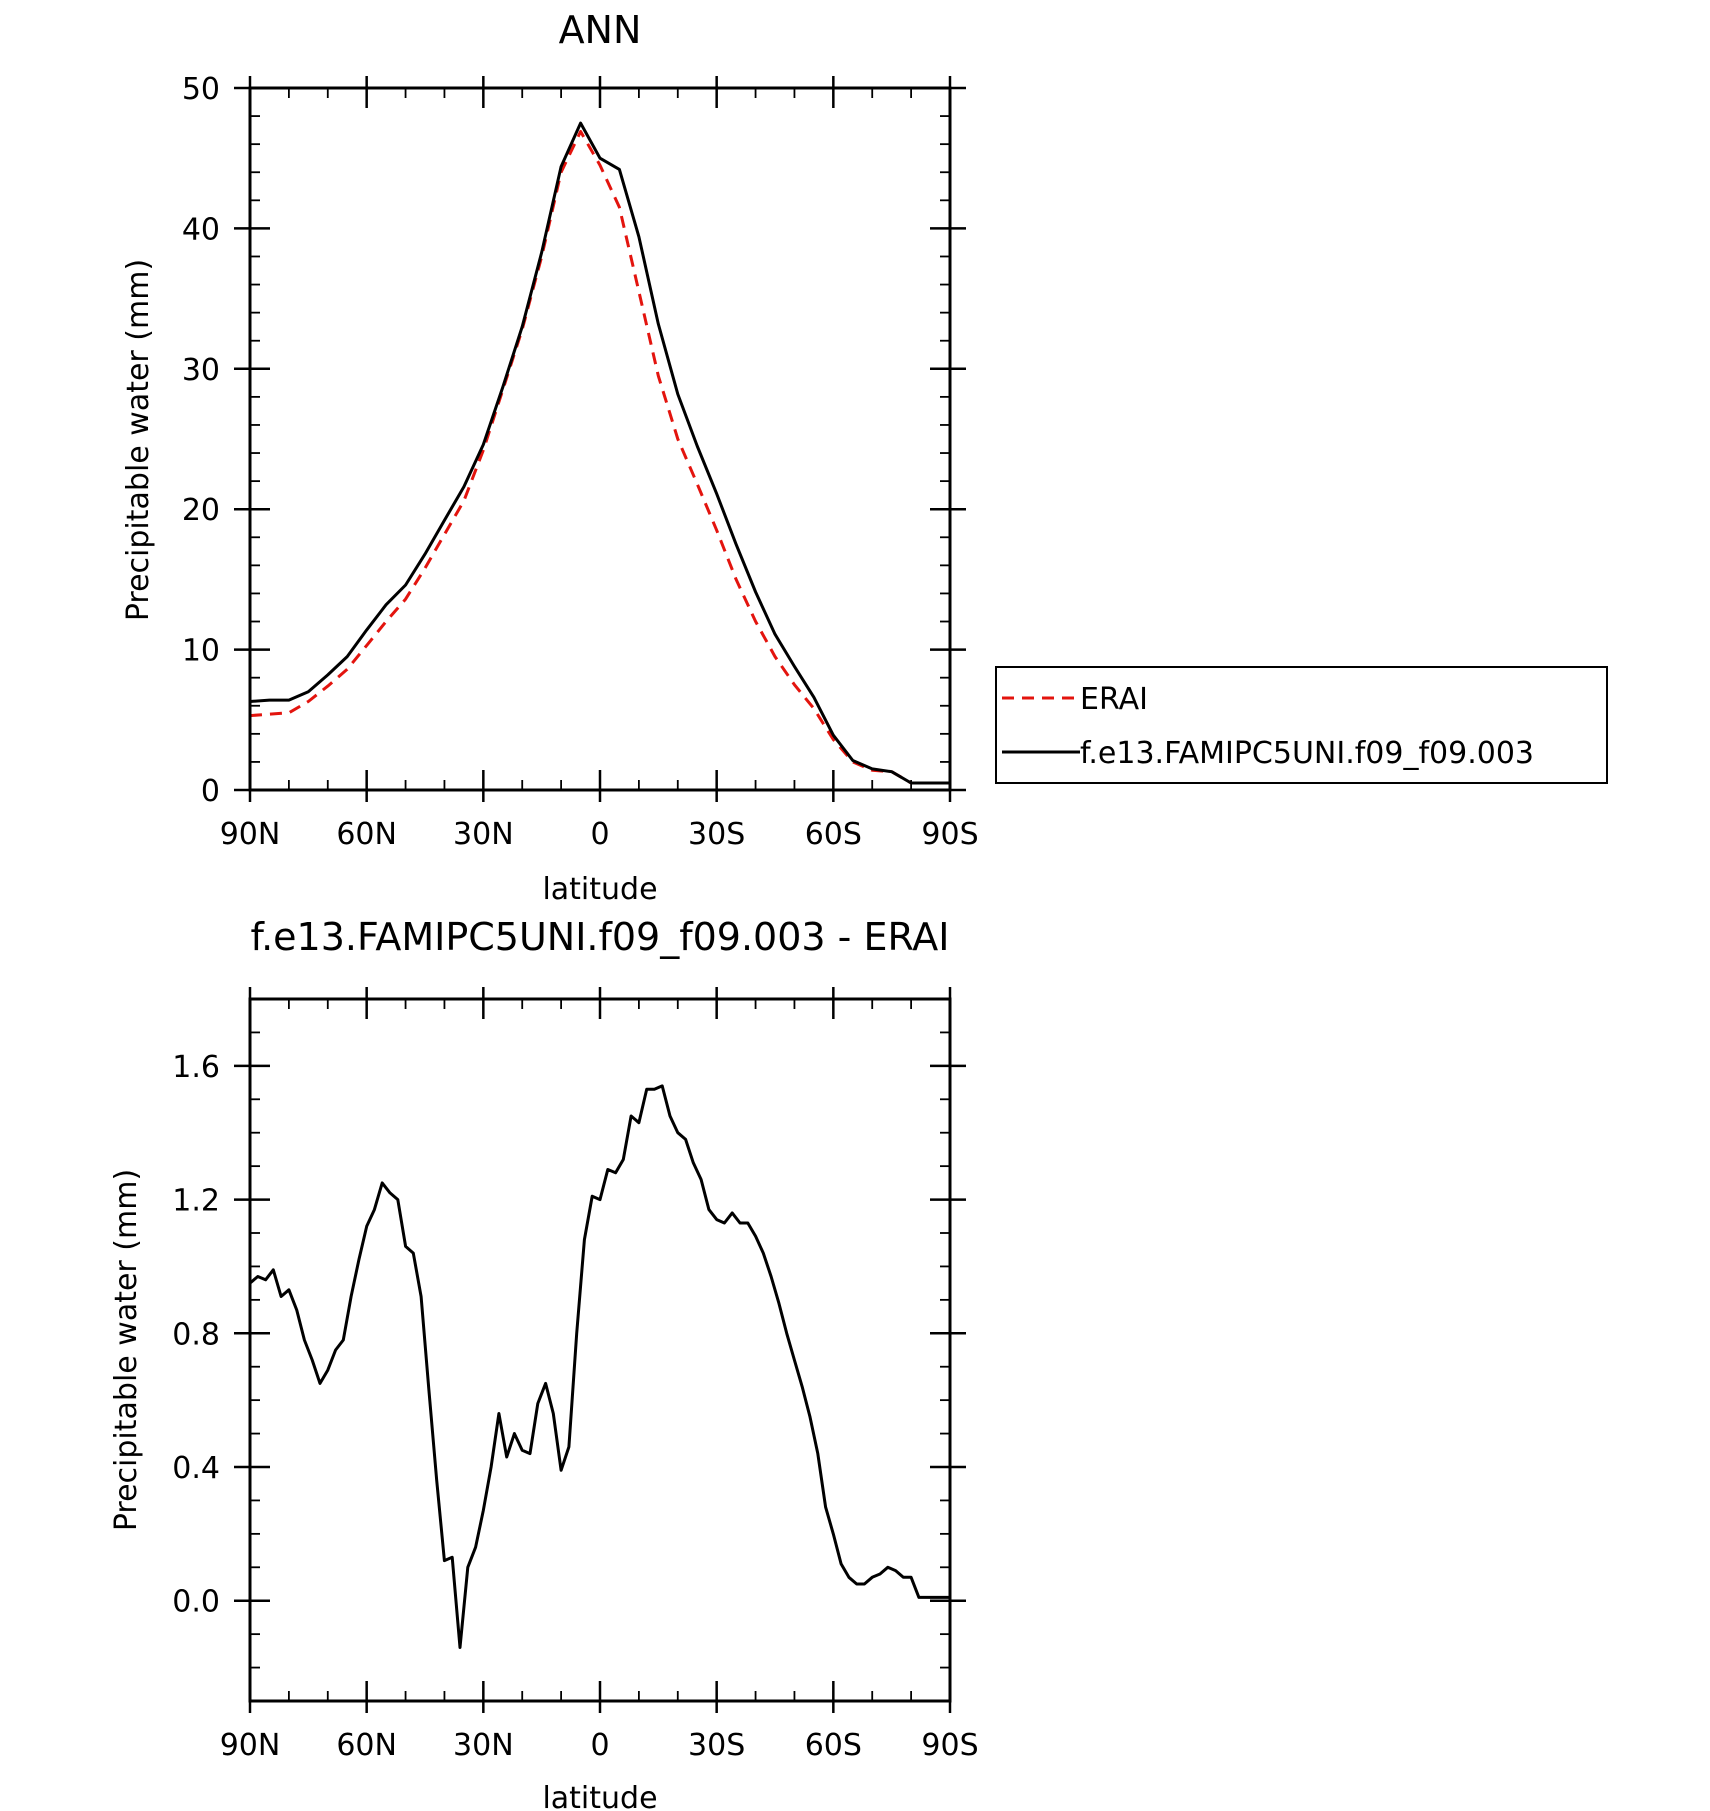 The image size is (1710, 1811). I want to click on top-y-tick-label: 10, so click(201, 651).